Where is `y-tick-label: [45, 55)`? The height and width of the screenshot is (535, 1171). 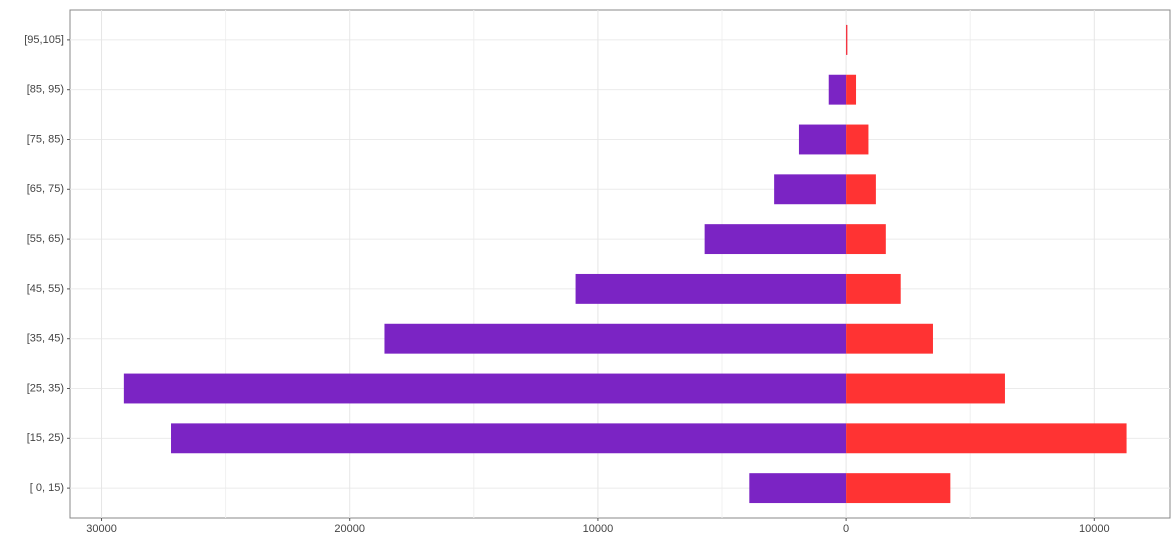 y-tick-label: [45, 55) is located at coordinates (45, 289).